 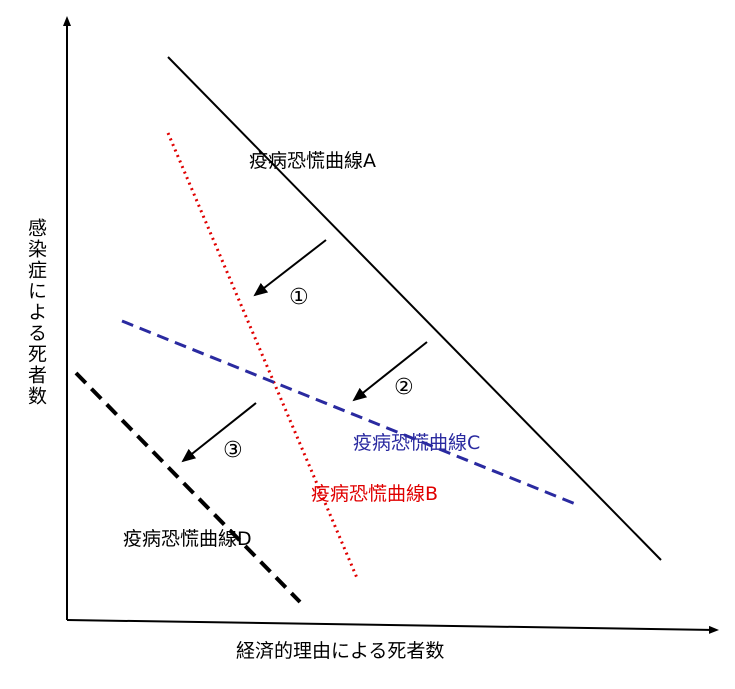 What do you see at coordinates (416, 443) in the screenshot?
I see `curve-c-label: 疫病恐慌曲線C` at bounding box center [416, 443].